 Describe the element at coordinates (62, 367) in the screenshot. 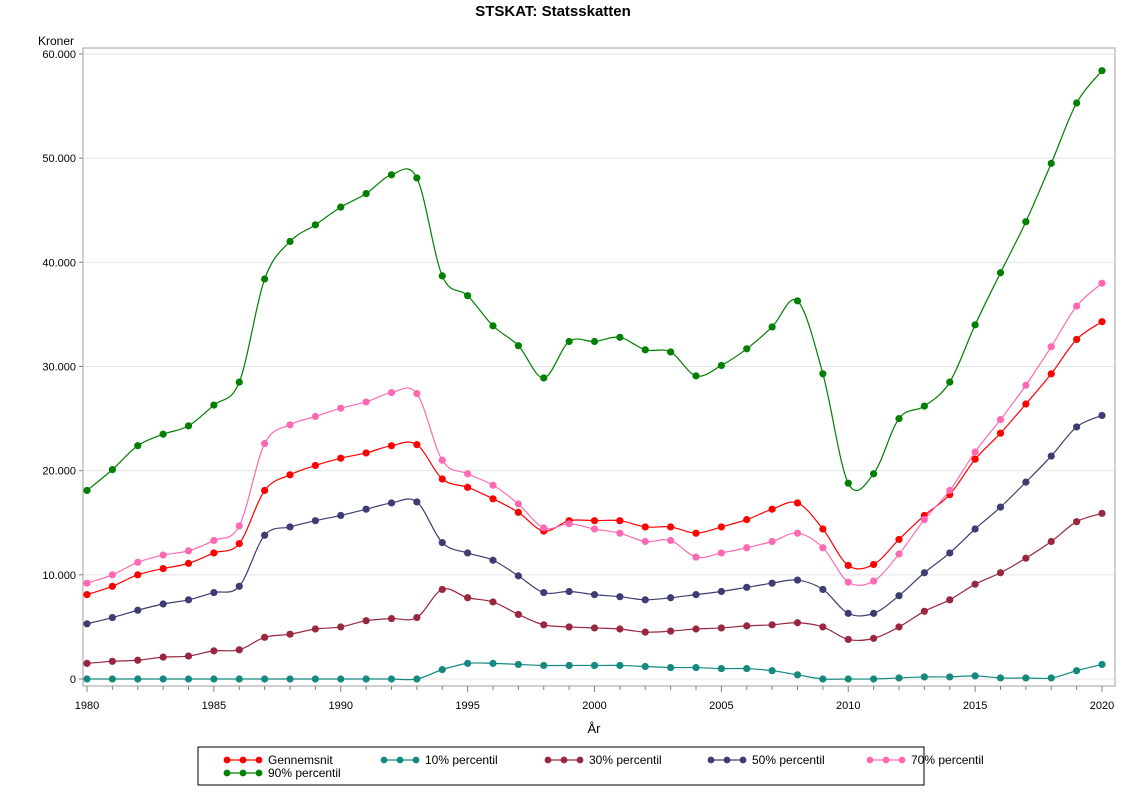

I see `y-axis: 0 10.000 20.000 30.000 40.000 50.000 60.000` at that location.